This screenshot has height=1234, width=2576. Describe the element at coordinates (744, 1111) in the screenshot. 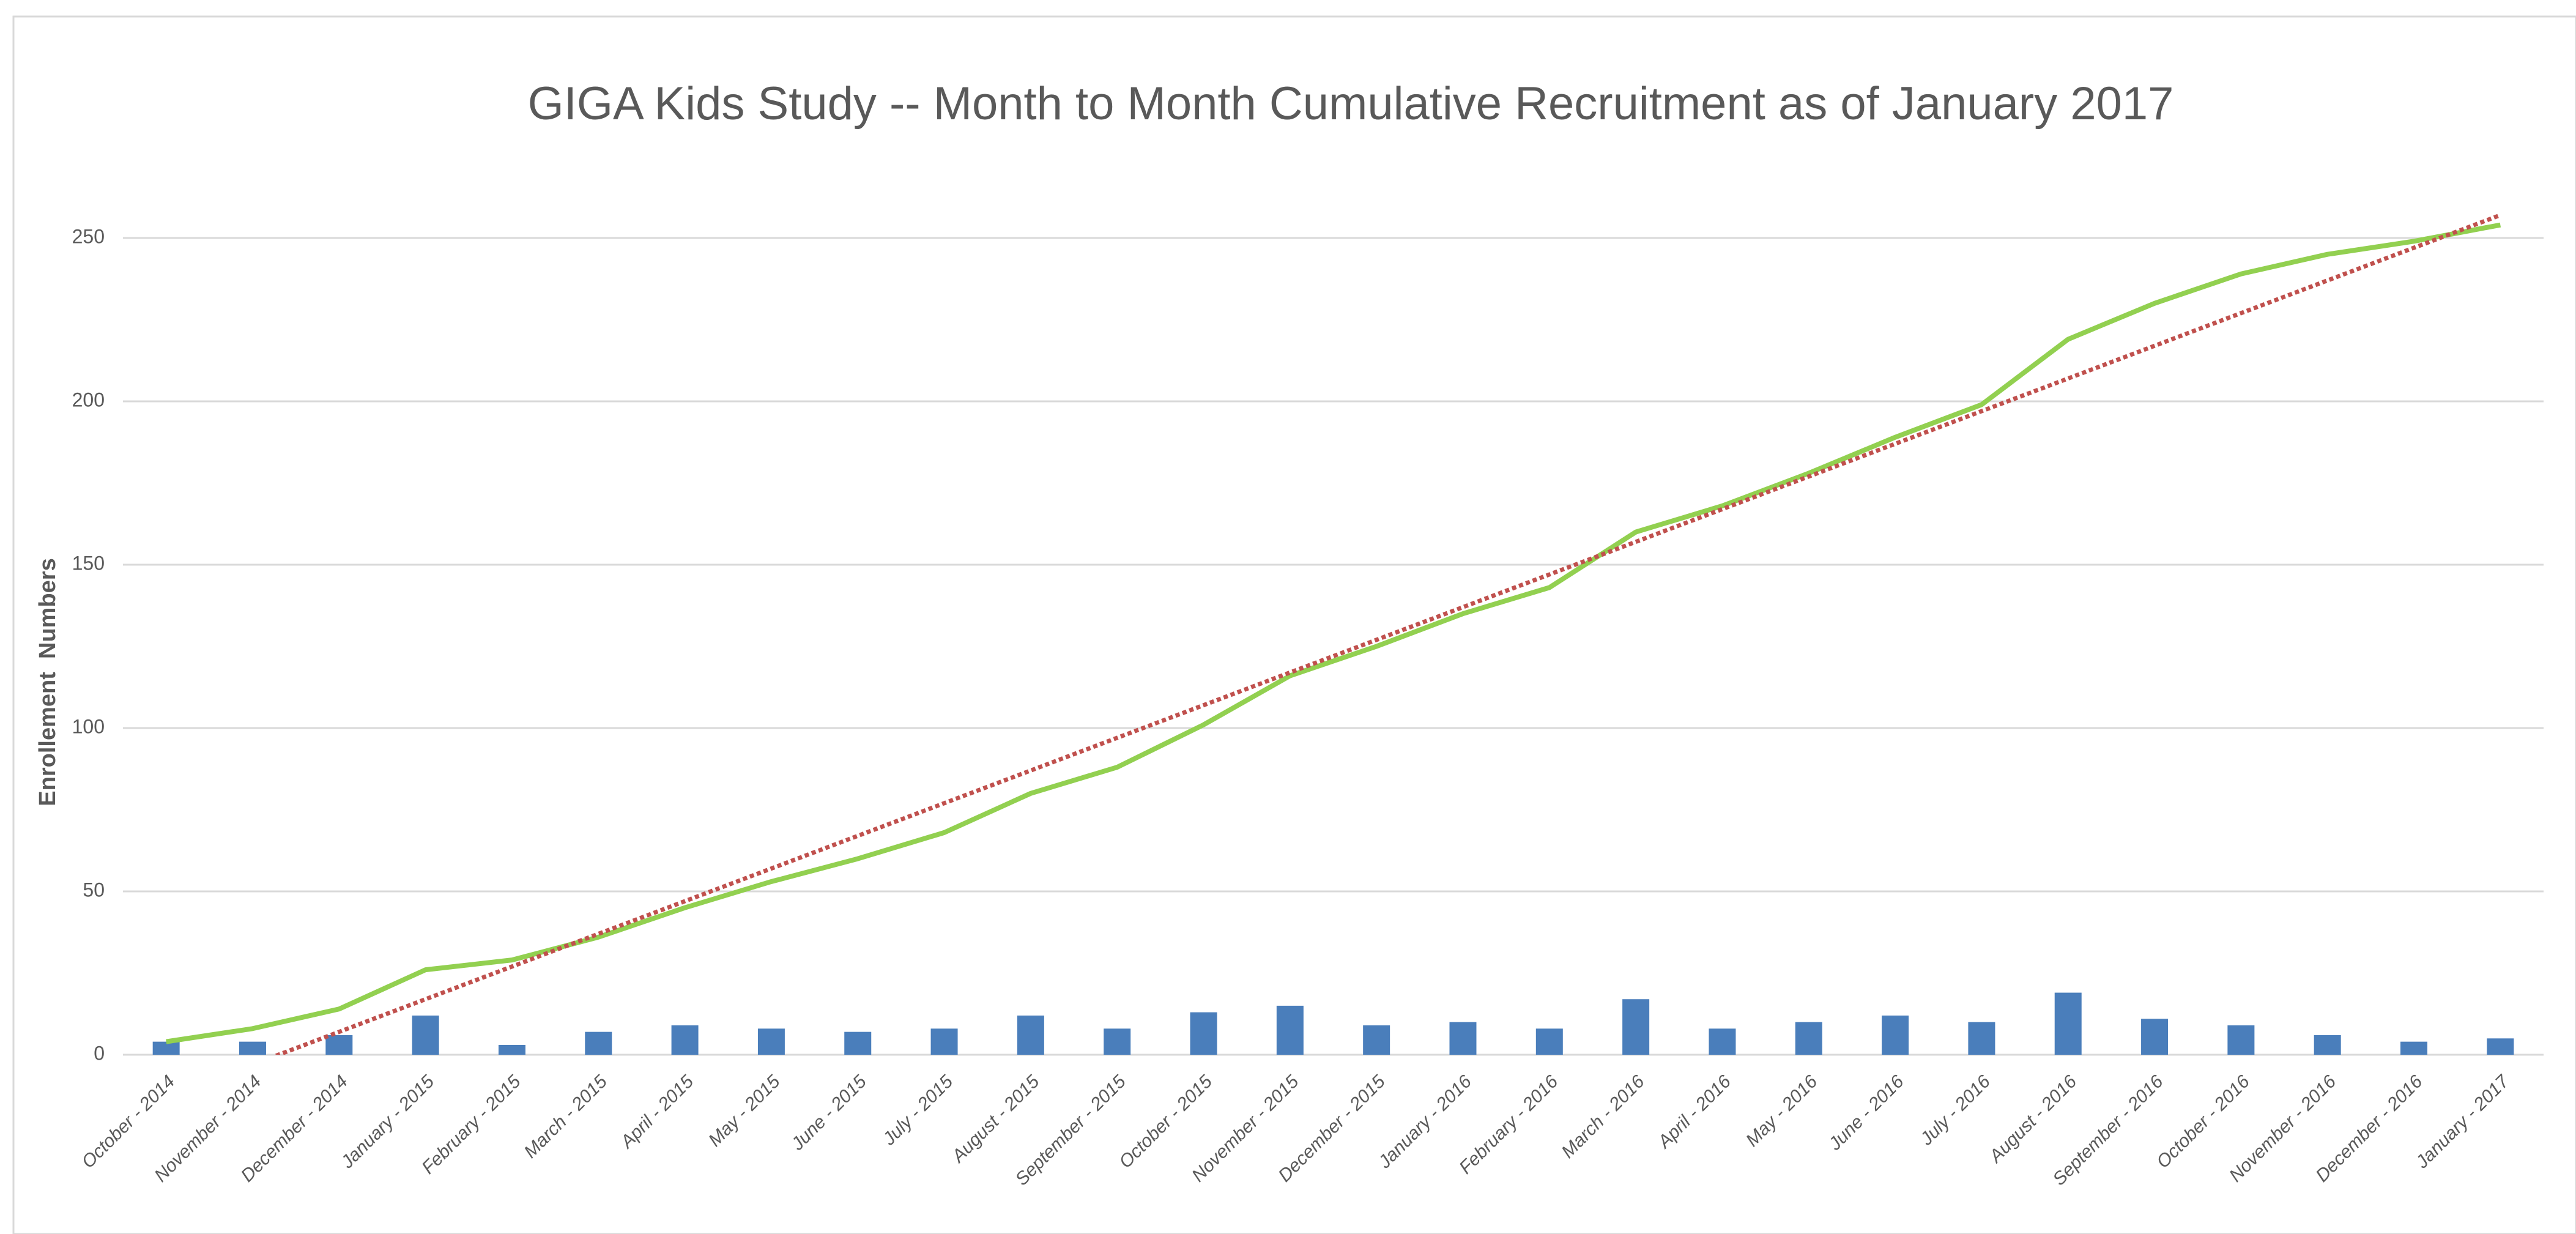

I see `x-tick-label: May - 2015` at that location.